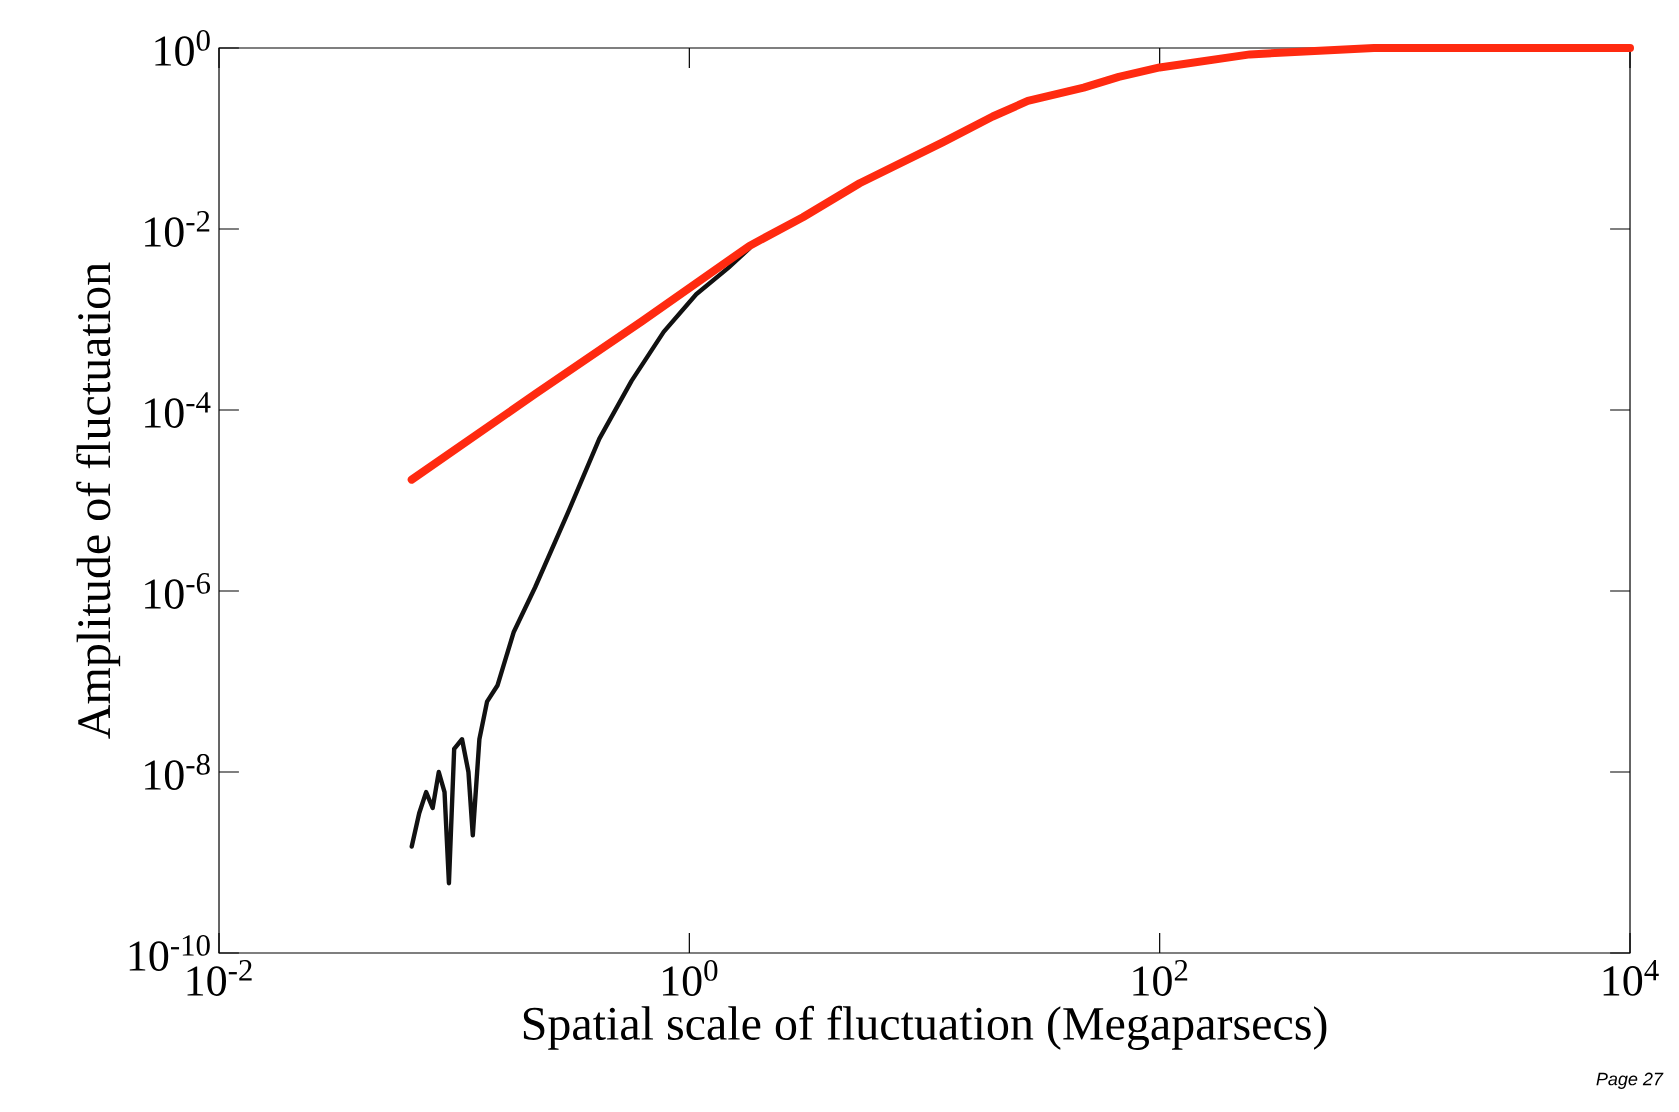  Describe the element at coordinates (690, 978) in the screenshot. I see `x-tick-label: 10$^{0}$` at that location.